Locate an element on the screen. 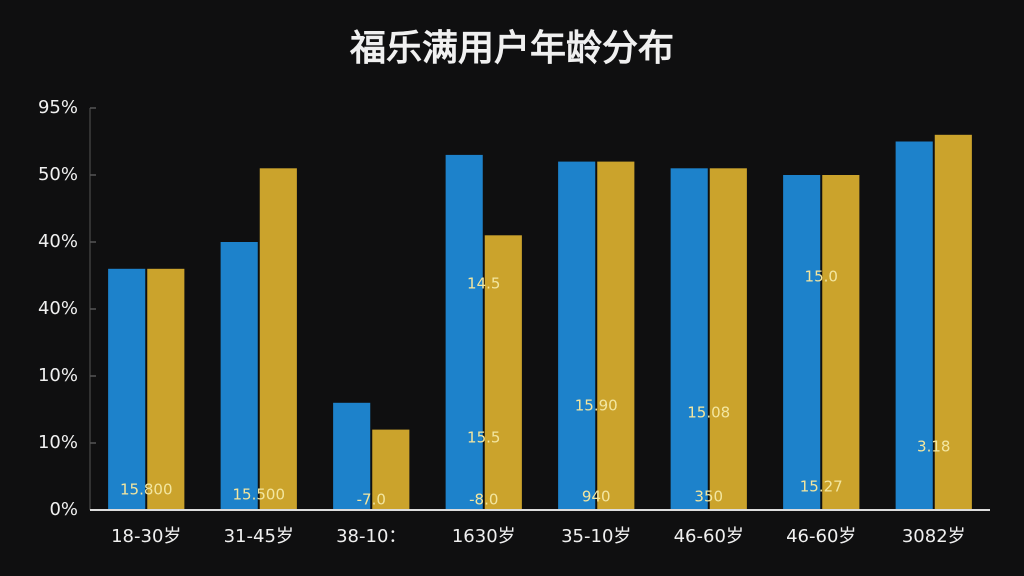 The image size is (1024, 576). annotation: 15.90 is located at coordinates (596, 406).